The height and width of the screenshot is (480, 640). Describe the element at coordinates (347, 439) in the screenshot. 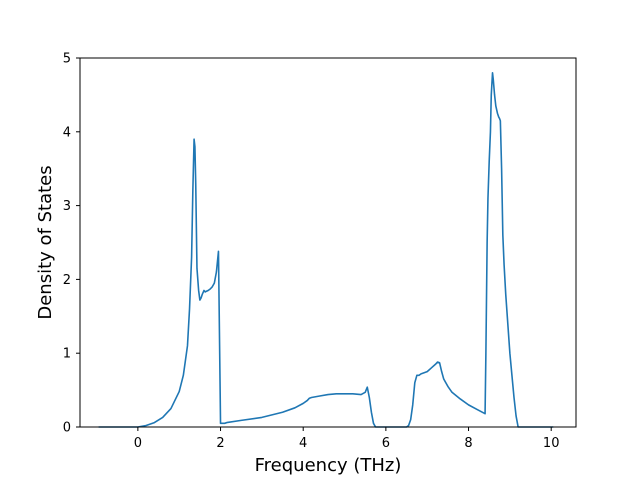

I see `x-axis-ticks: 0 2 4 6 8 10` at that location.